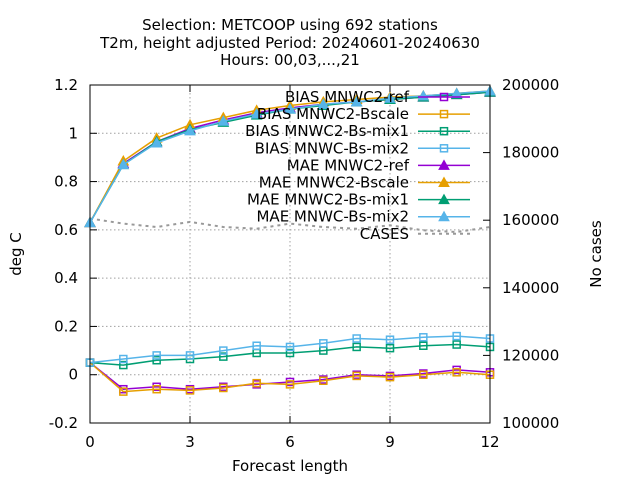 This screenshot has width=640, height=480. What do you see at coordinates (190, 442) in the screenshot?
I see `x-tick-label: 3` at bounding box center [190, 442].